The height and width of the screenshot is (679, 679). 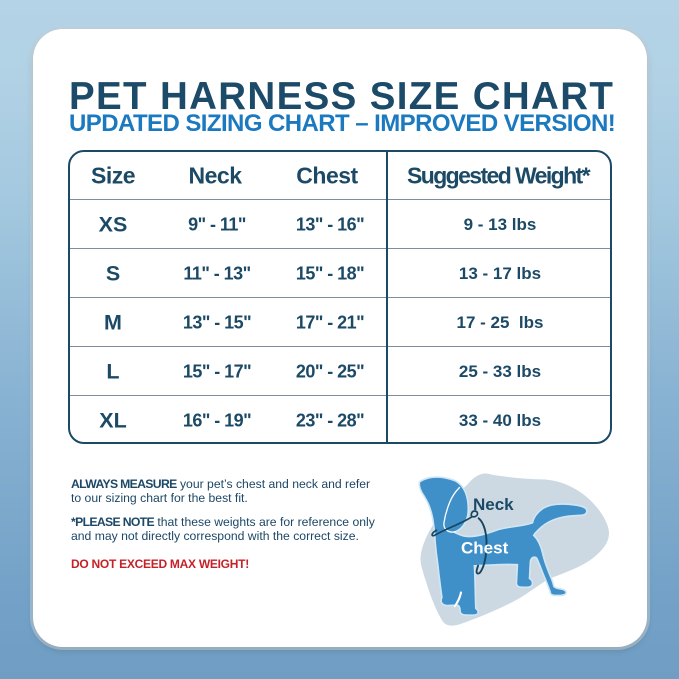 I want to click on svg-text: Chest, so click(x=485, y=548).